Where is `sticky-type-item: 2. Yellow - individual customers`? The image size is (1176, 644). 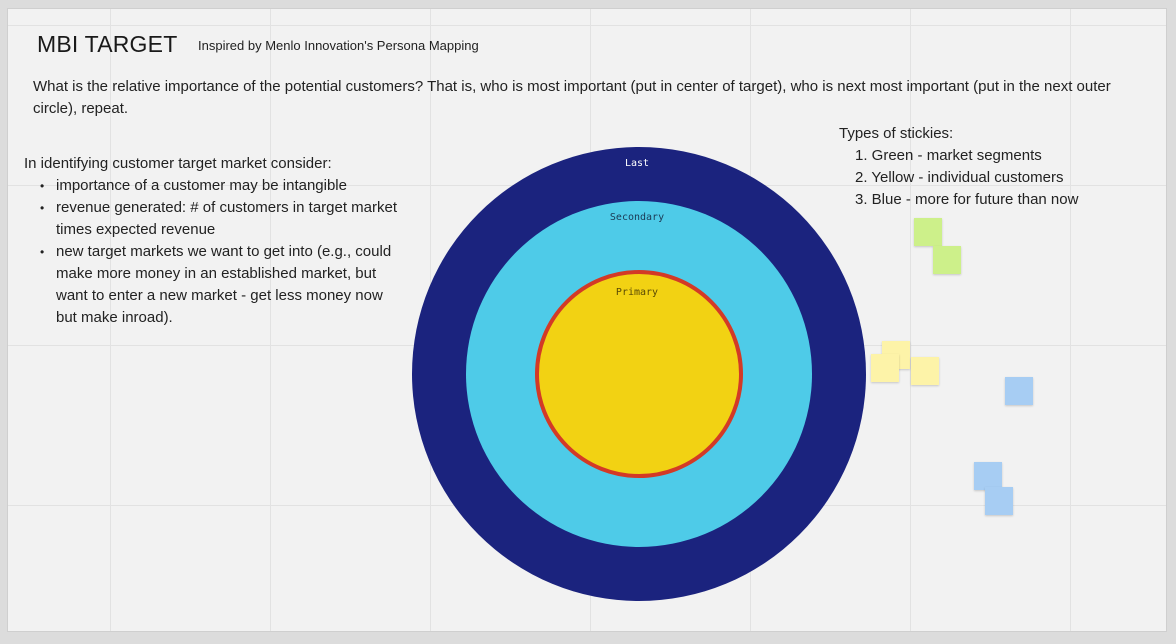 sticky-type-item: 2. Yellow - individual customers is located at coordinates (959, 177).